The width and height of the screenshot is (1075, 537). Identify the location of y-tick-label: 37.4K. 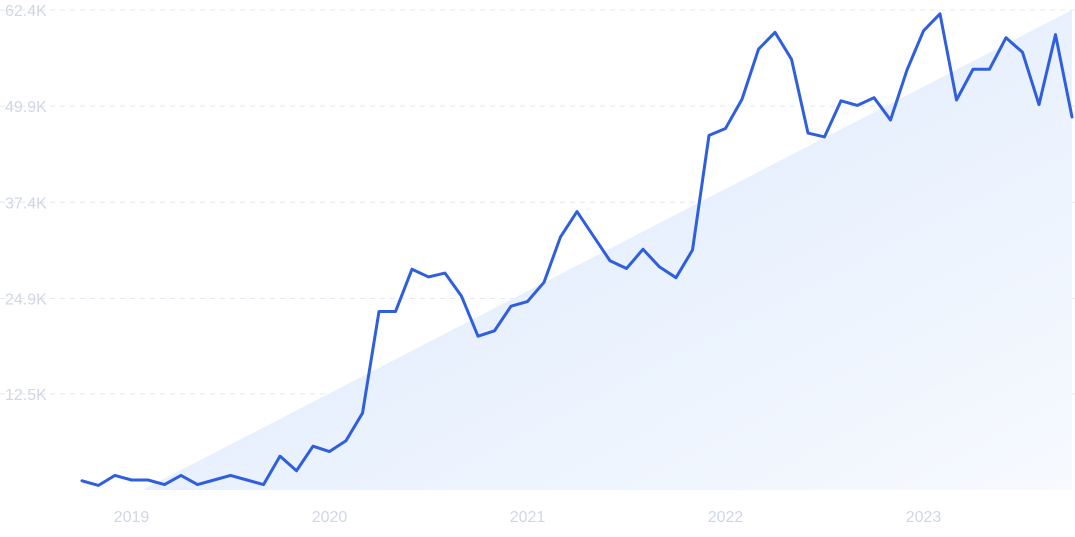
(26, 203).